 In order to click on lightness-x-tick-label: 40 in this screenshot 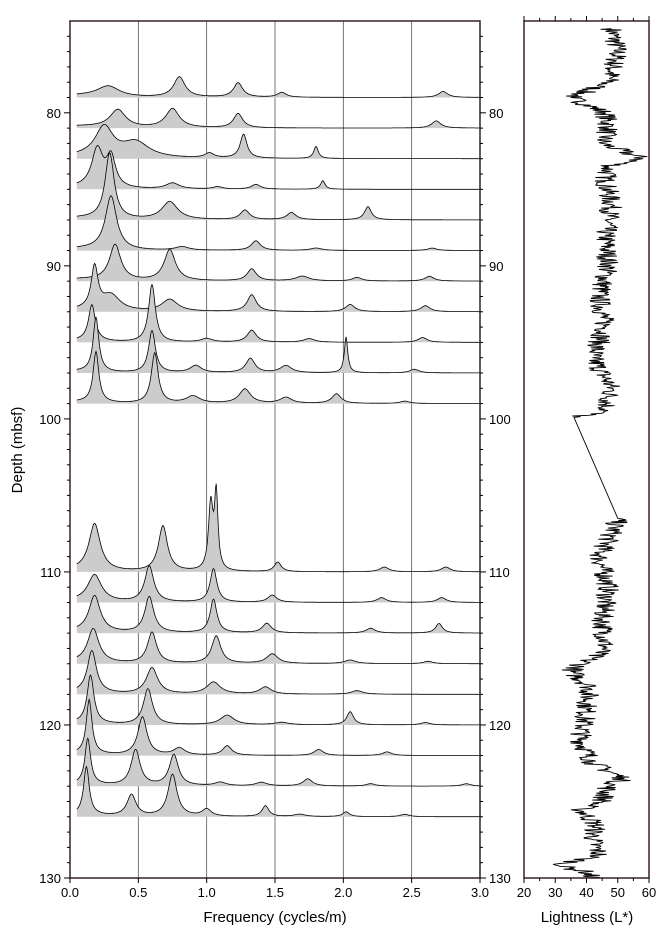, I will do `click(586, 892)`.